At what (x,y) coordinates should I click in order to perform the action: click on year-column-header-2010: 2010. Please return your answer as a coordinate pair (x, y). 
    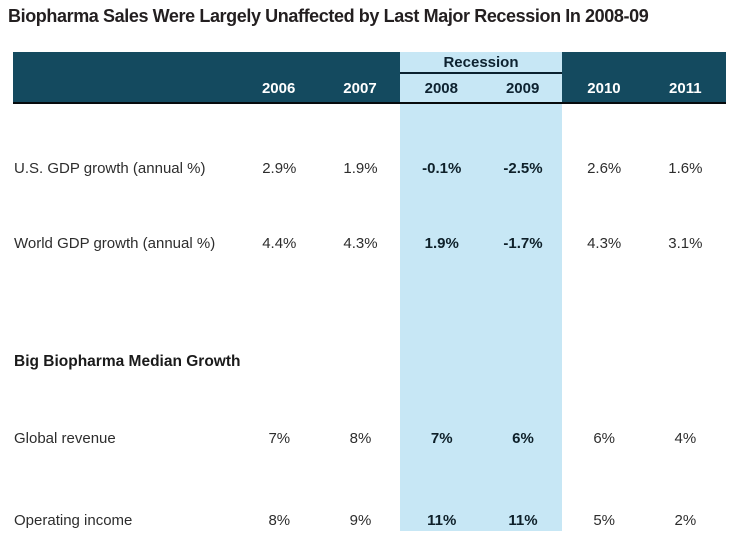
    Looking at the image, I should click on (604, 88).